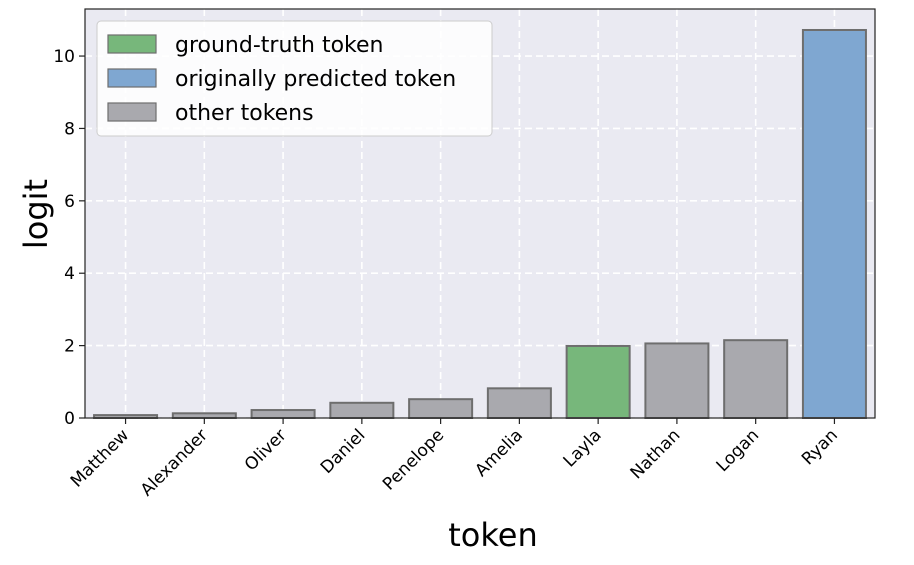 This screenshot has width=914, height=565. What do you see at coordinates (279, 45) in the screenshot?
I see `legend-label-ground-truth: ground-truth token` at bounding box center [279, 45].